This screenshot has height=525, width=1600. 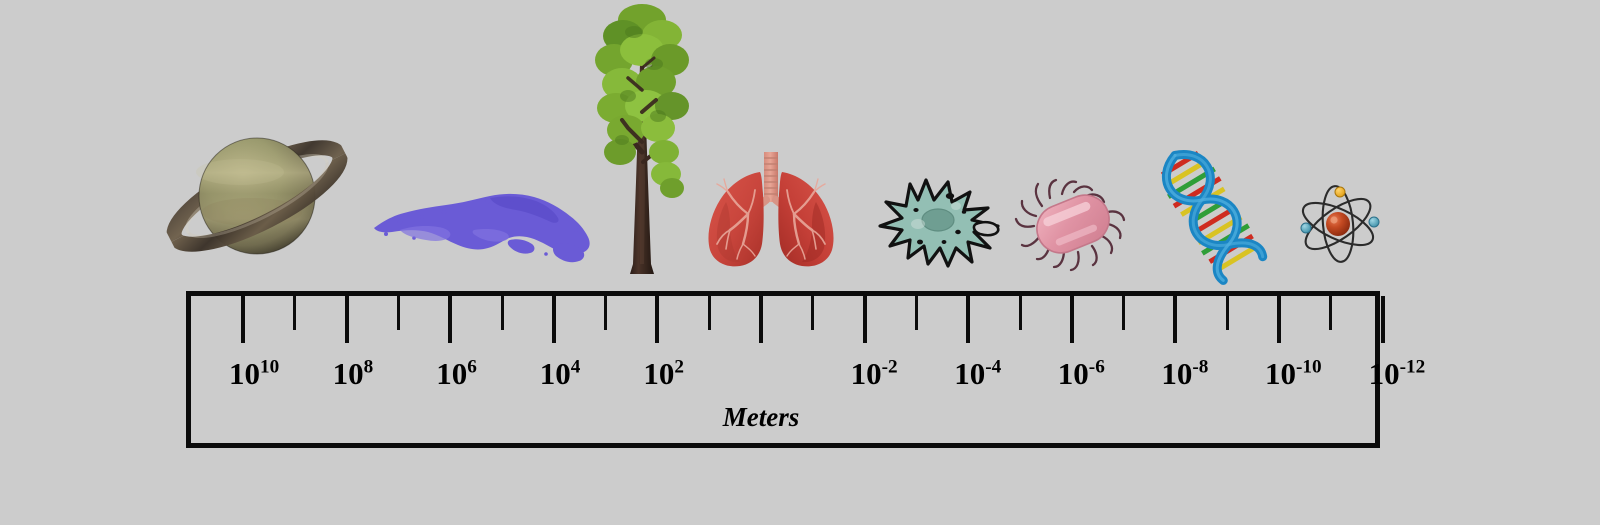 What do you see at coordinates (679, 367) in the screenshot?
I see `tick-label-exponent: 2` at bounding box center [679, 367].